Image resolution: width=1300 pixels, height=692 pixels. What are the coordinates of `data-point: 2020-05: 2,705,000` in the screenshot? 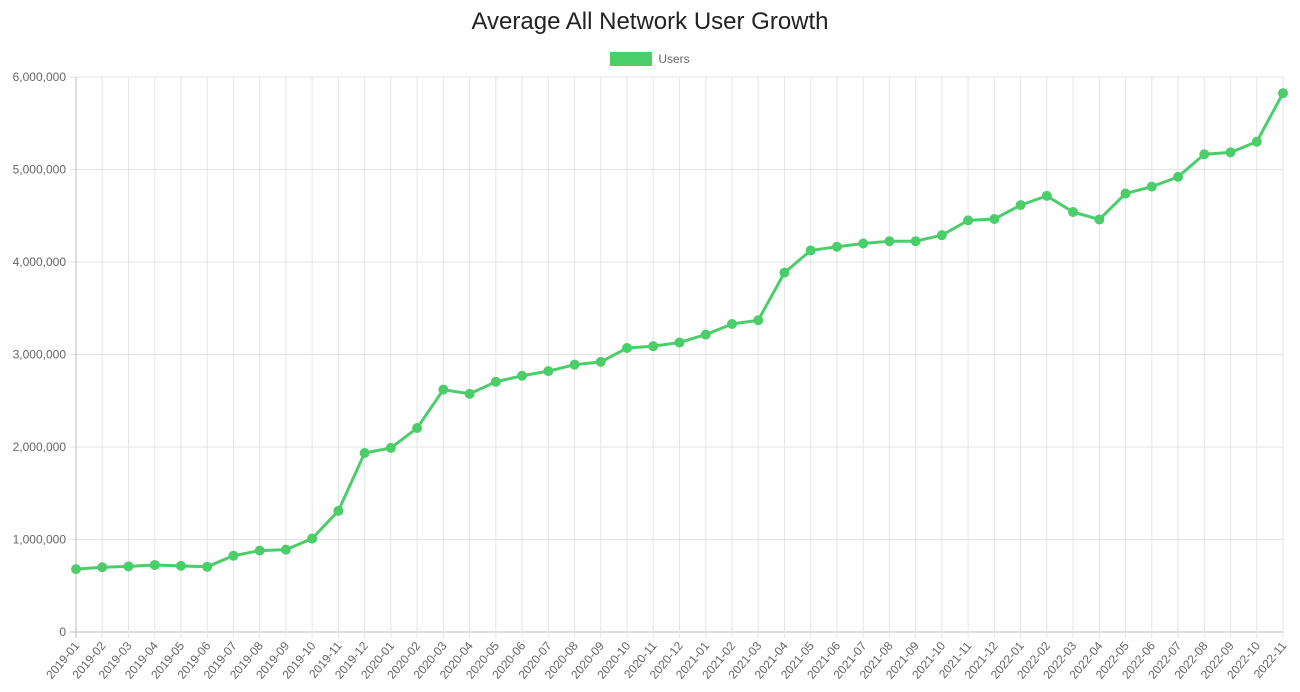 It's located at (495, 381).